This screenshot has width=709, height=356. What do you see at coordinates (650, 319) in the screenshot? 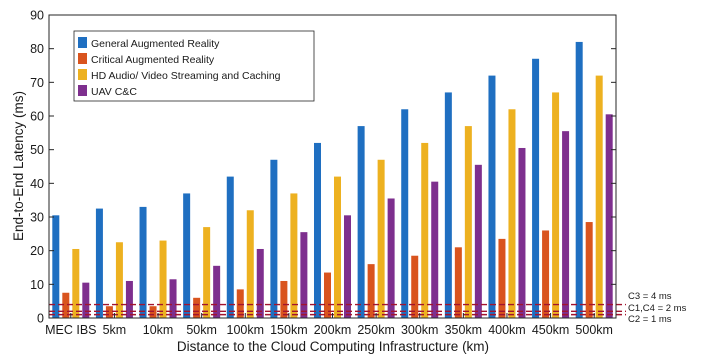
I see `reference-line-label-3: C2 = 1 ms` at bounding box center [650, 319].